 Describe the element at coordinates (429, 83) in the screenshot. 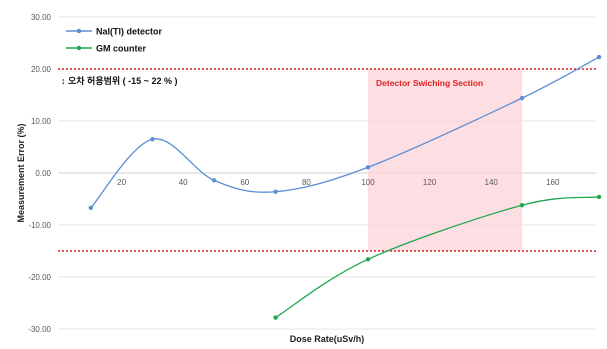

I see `switching-section-label: Detector Swiching Section` at that location.